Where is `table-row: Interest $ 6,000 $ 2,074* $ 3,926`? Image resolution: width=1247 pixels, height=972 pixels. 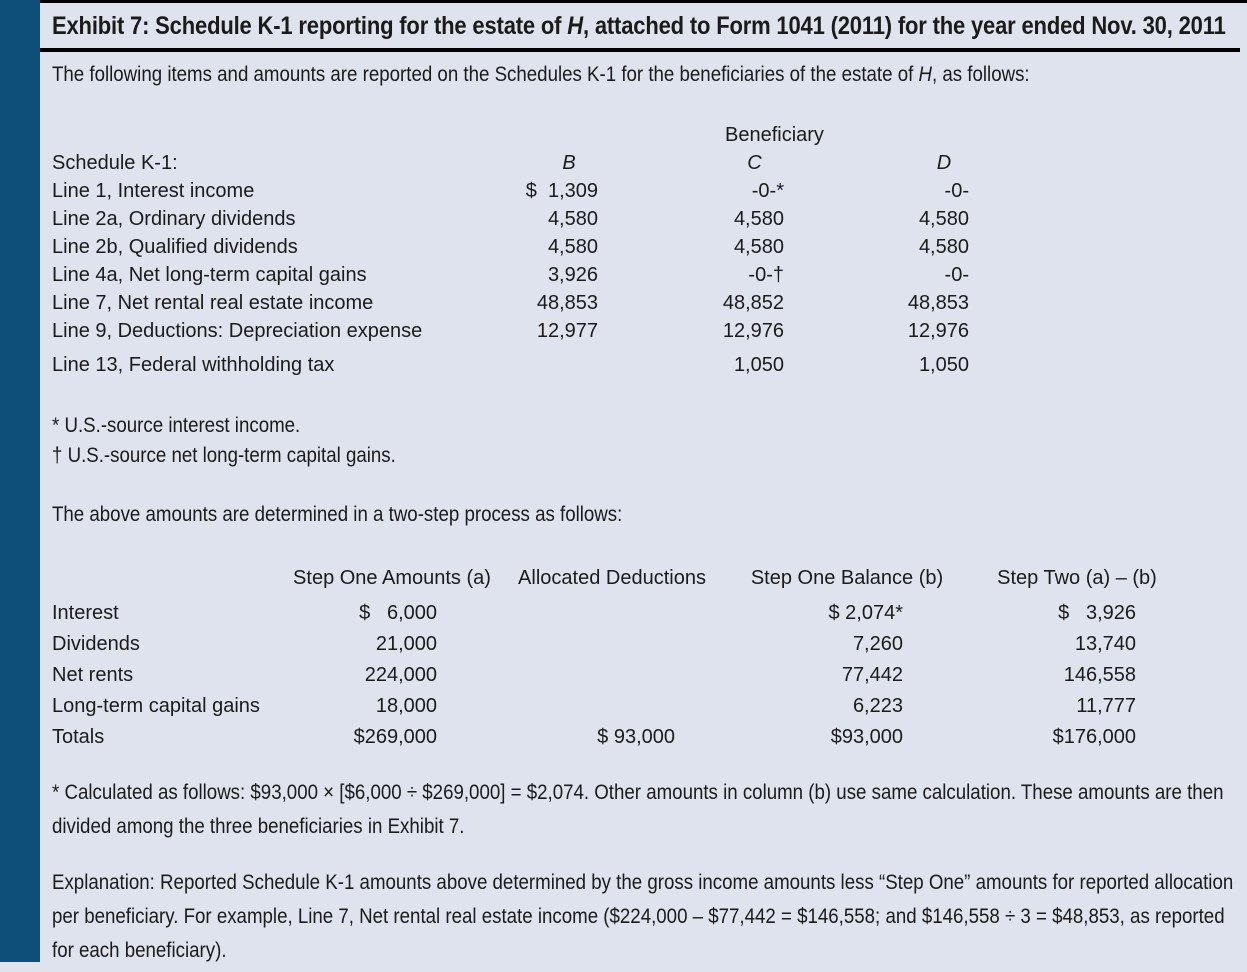
table-row: Interest $ 6,000 $ 2,074* $ 3,926 is located at coordinates (646, 613).